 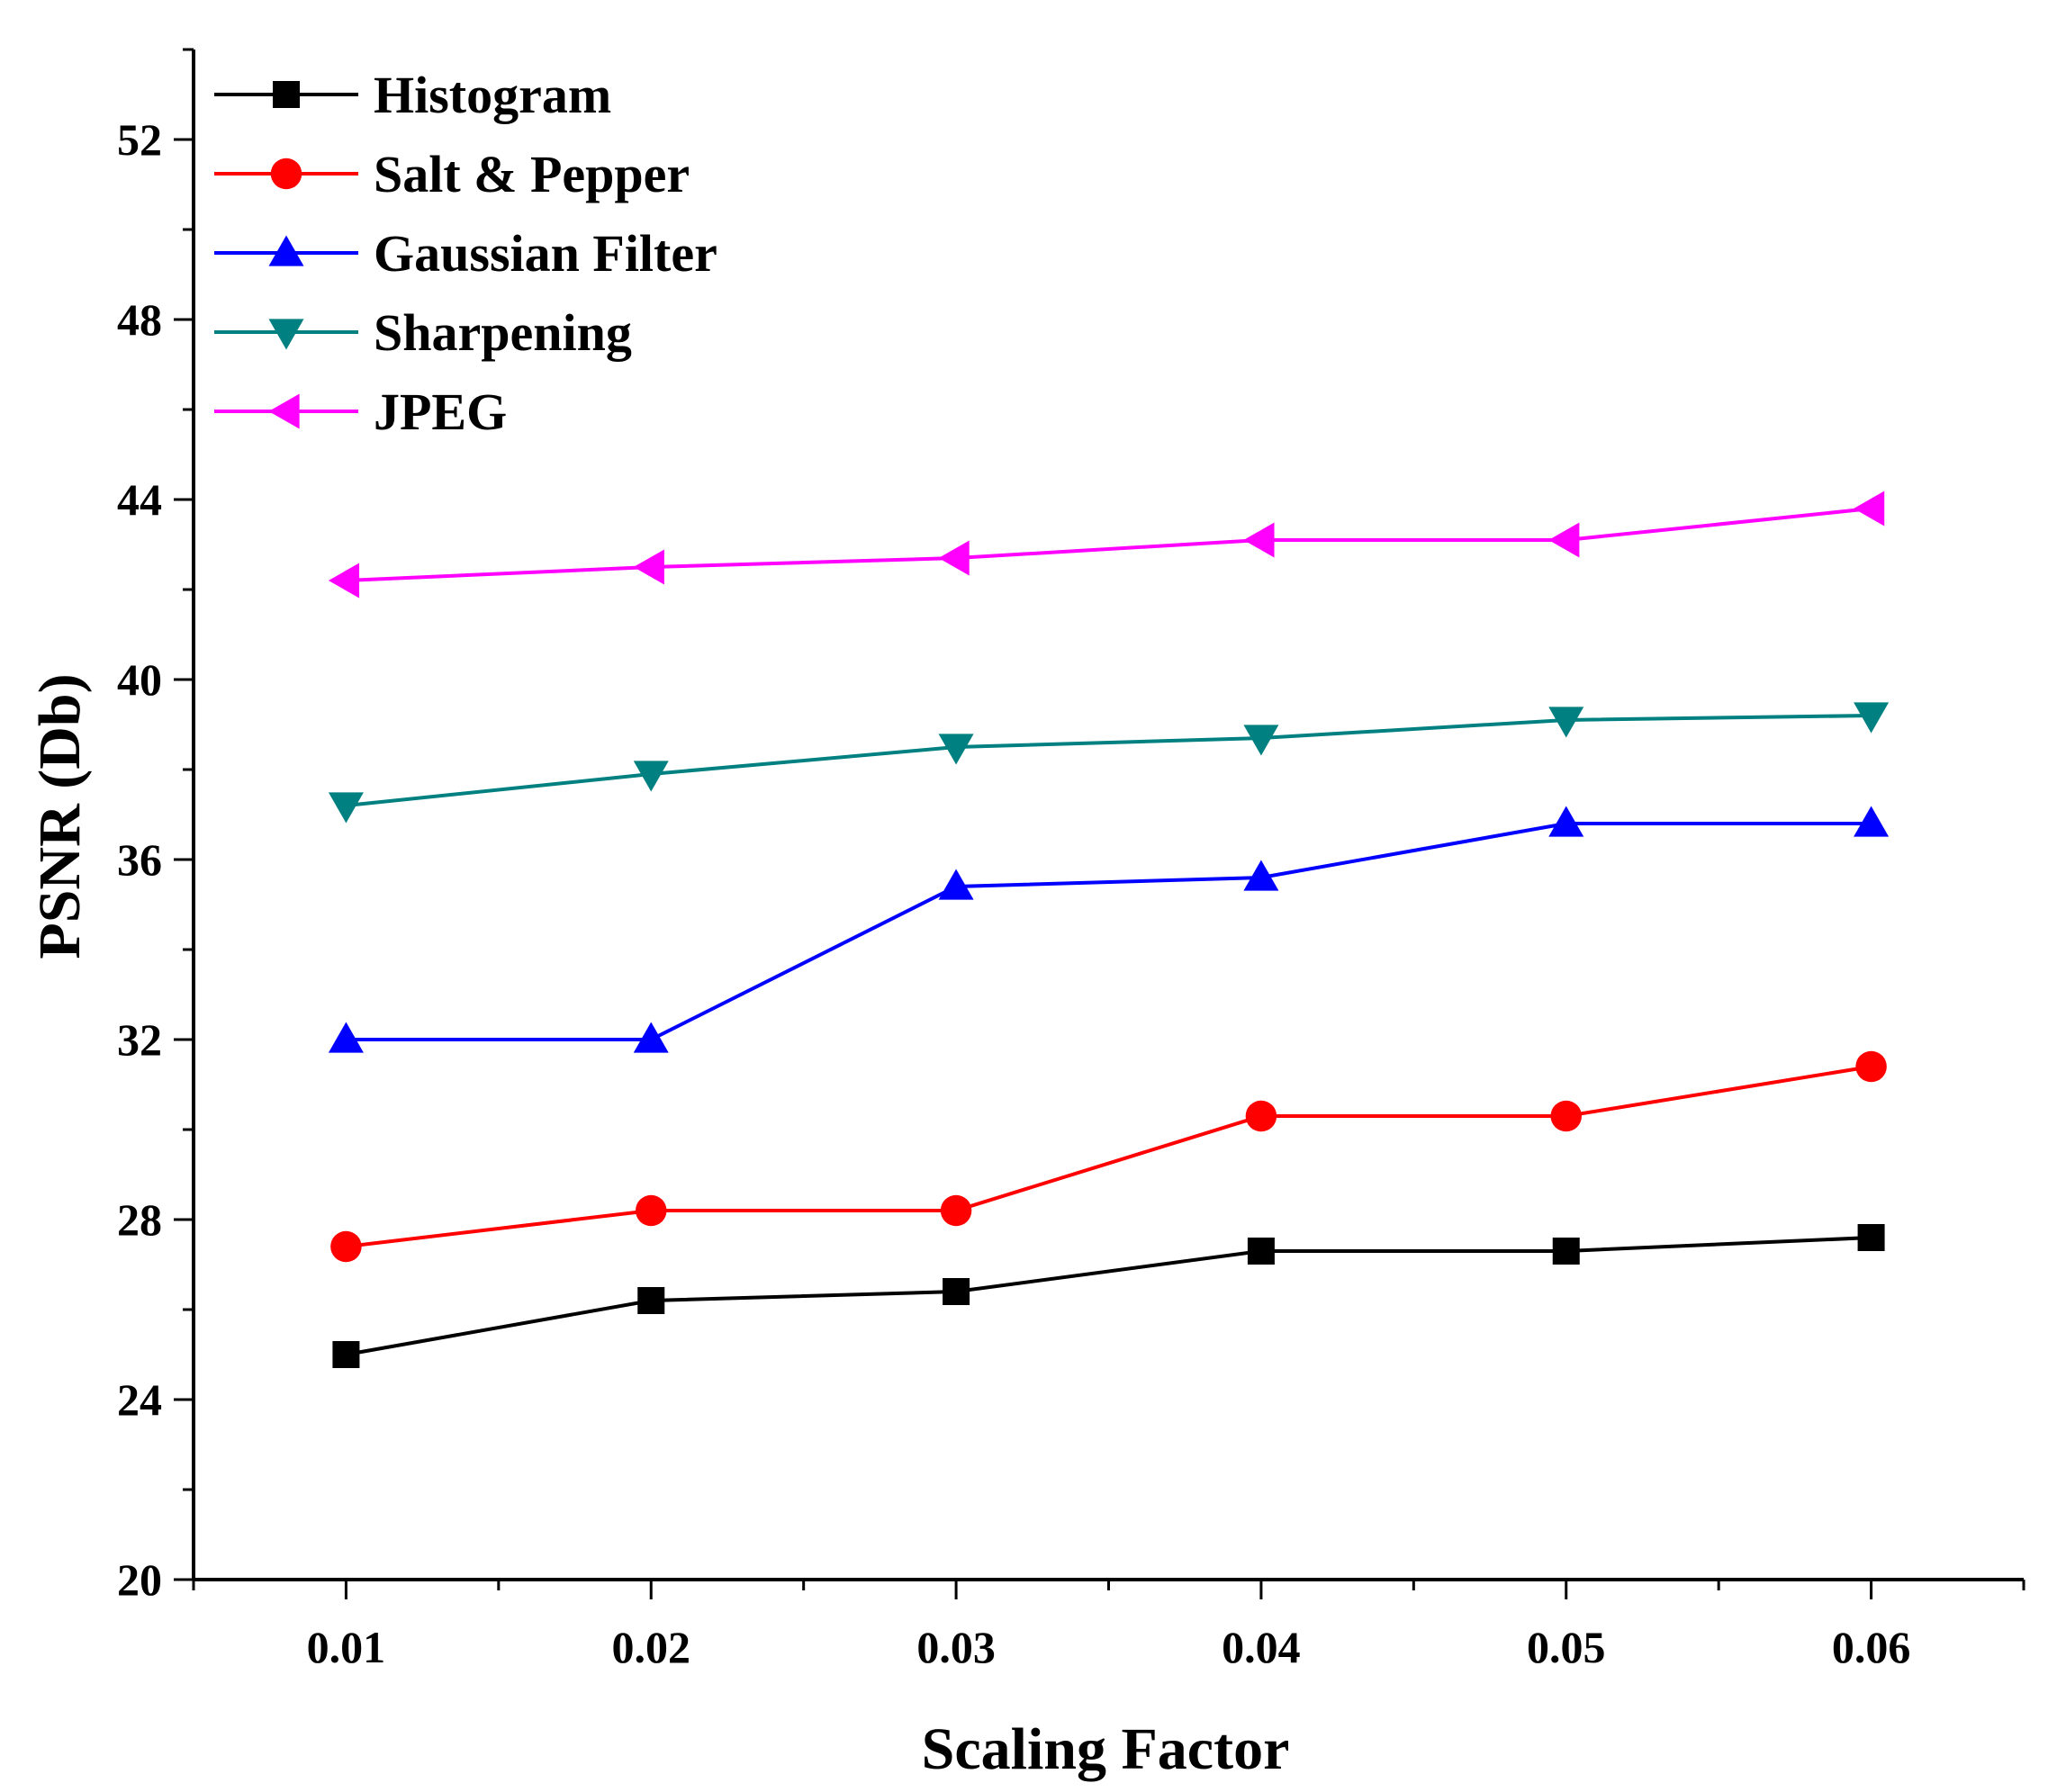 I want to click on series-sharpening, so click(x=1109, y=763).